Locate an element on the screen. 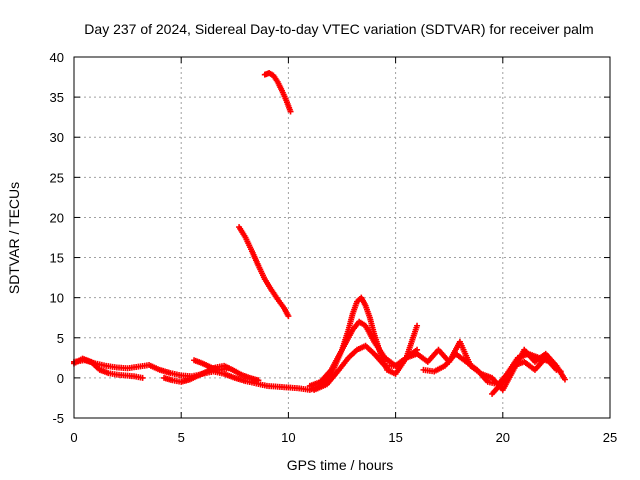 Image resolution: width=640 pixels, height=480 pixels. x-tick-label: 5 is located at coordinates (181, 437).